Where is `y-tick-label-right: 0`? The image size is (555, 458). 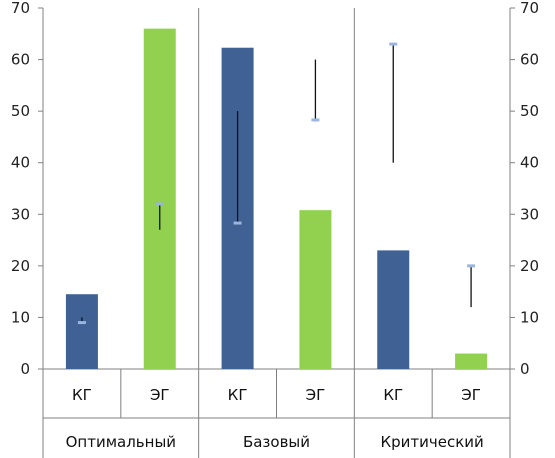 y-tick-label-right: 0 is located at coordinates (525, 369).